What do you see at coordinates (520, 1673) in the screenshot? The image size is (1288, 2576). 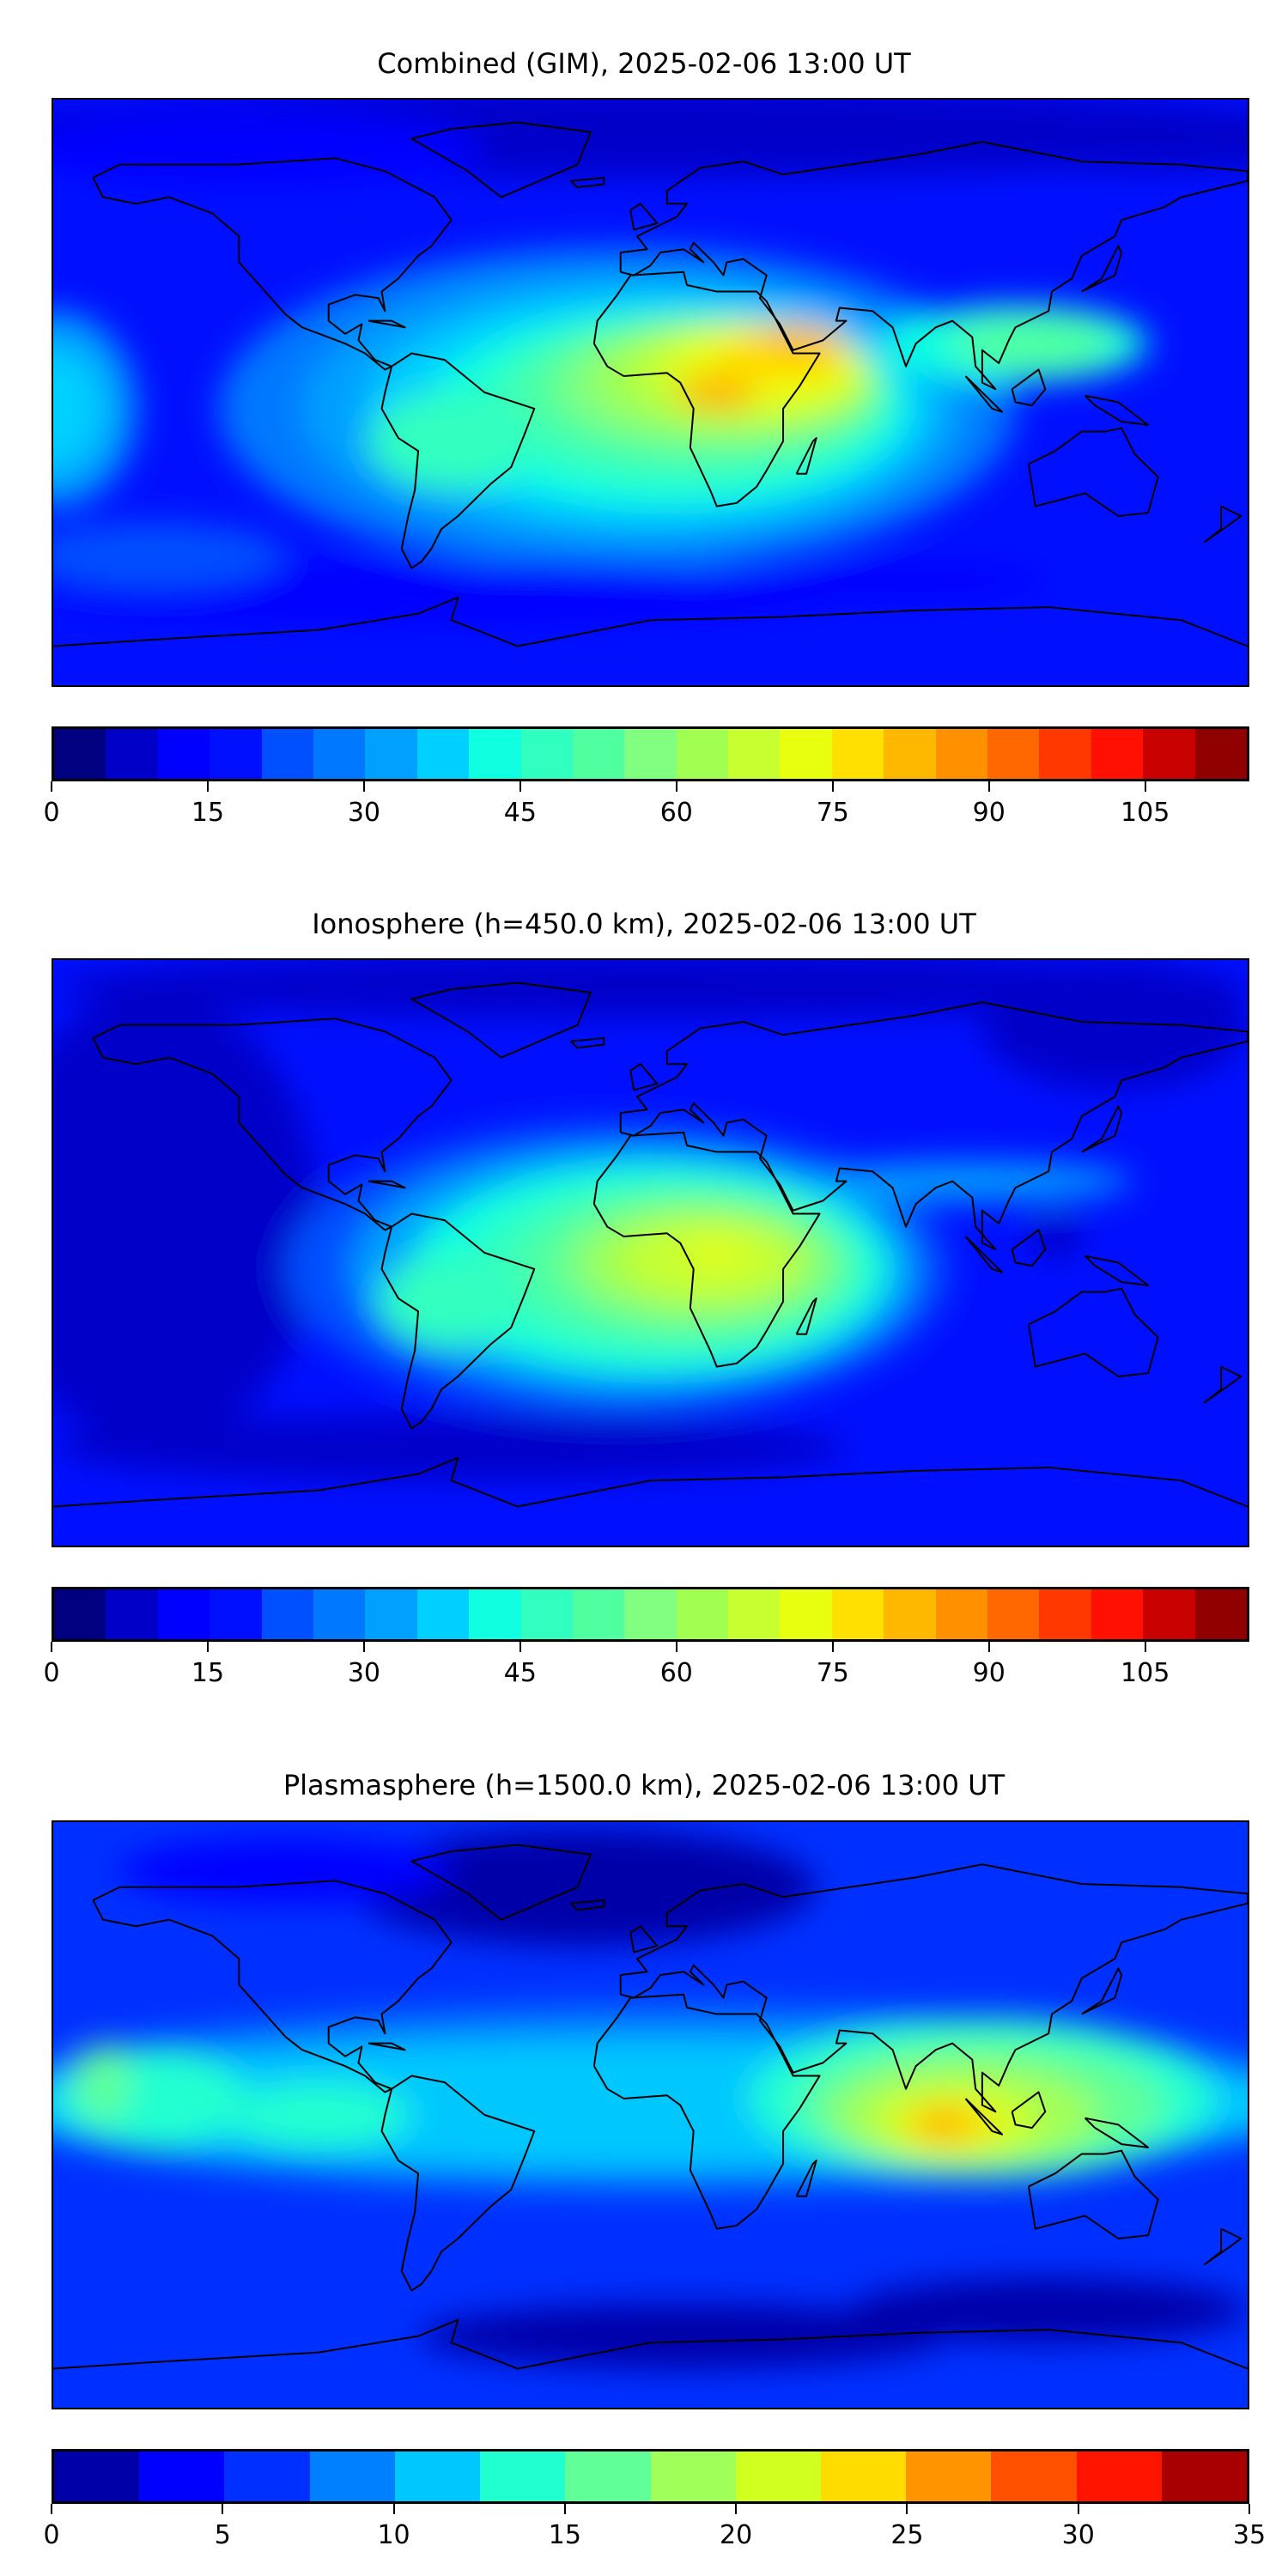 I see `colorbar-tick-label: 45` at bounding box center [520, 1673].